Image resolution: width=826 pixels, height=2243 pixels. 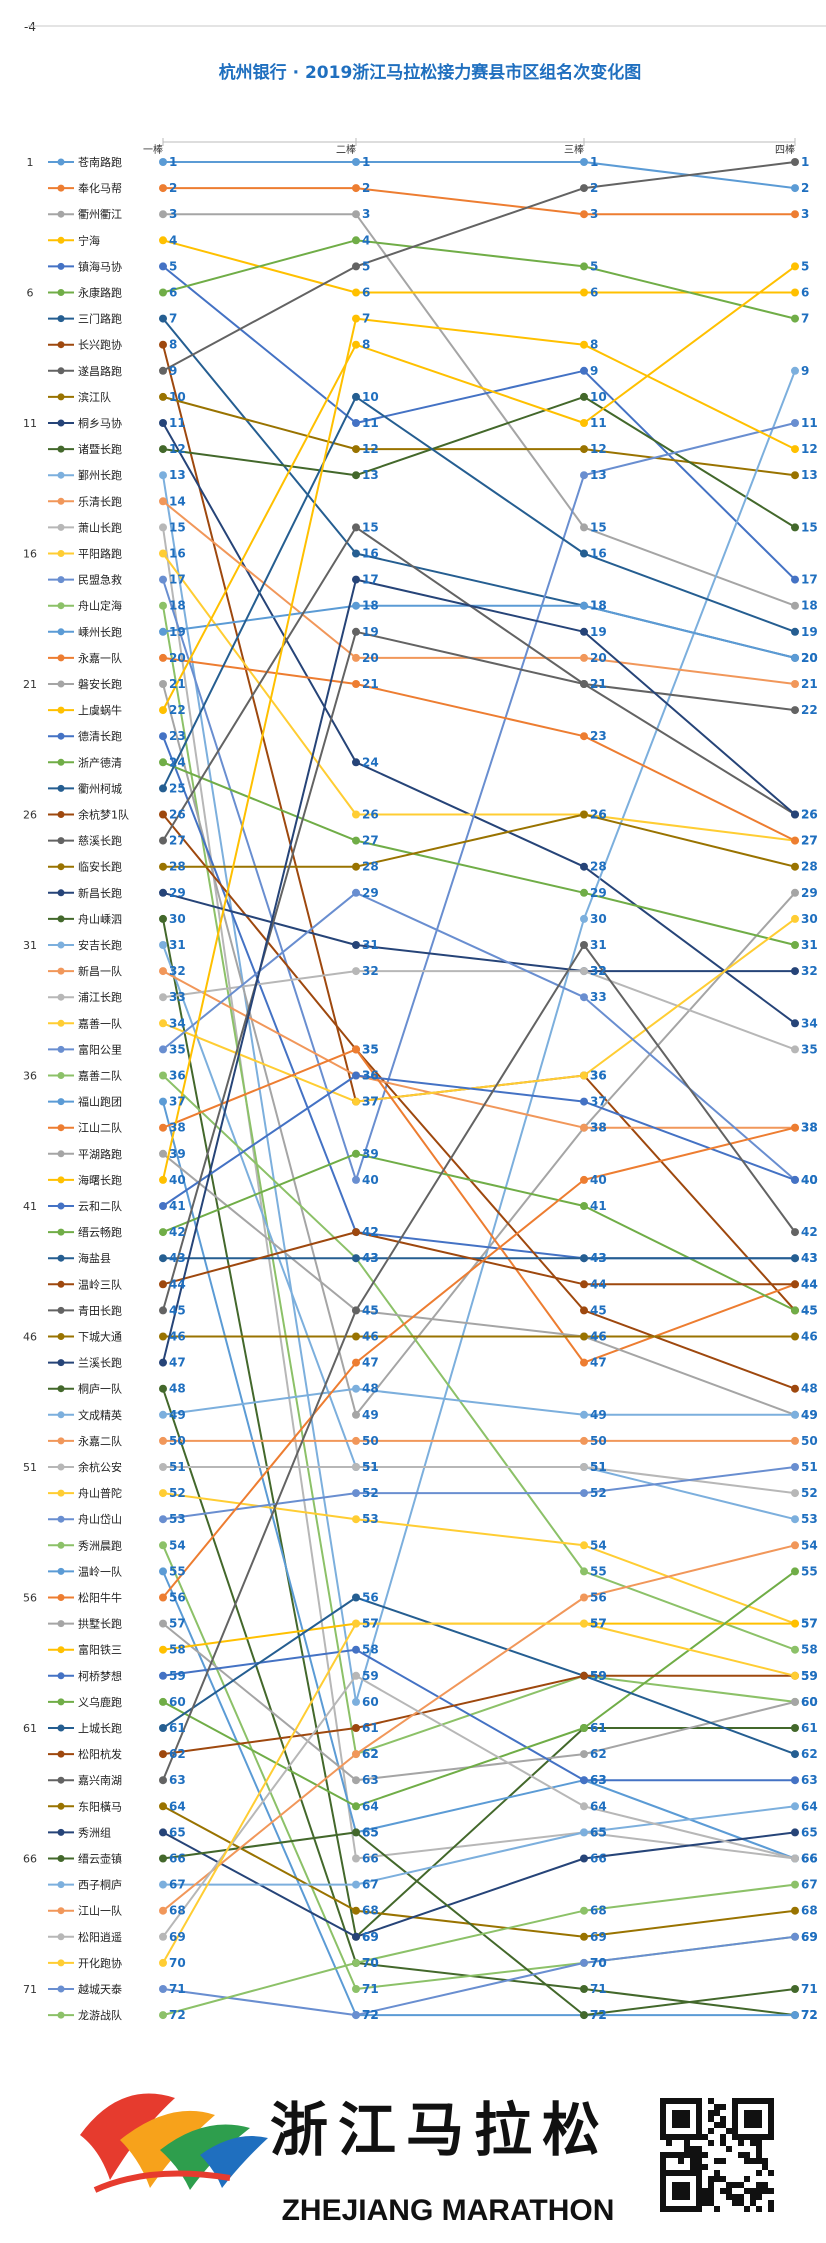 What do you see at coordinates (177, 1232) in the screenshot?
I see `point-rank-label: 42` at bounding box center [177, 1232].